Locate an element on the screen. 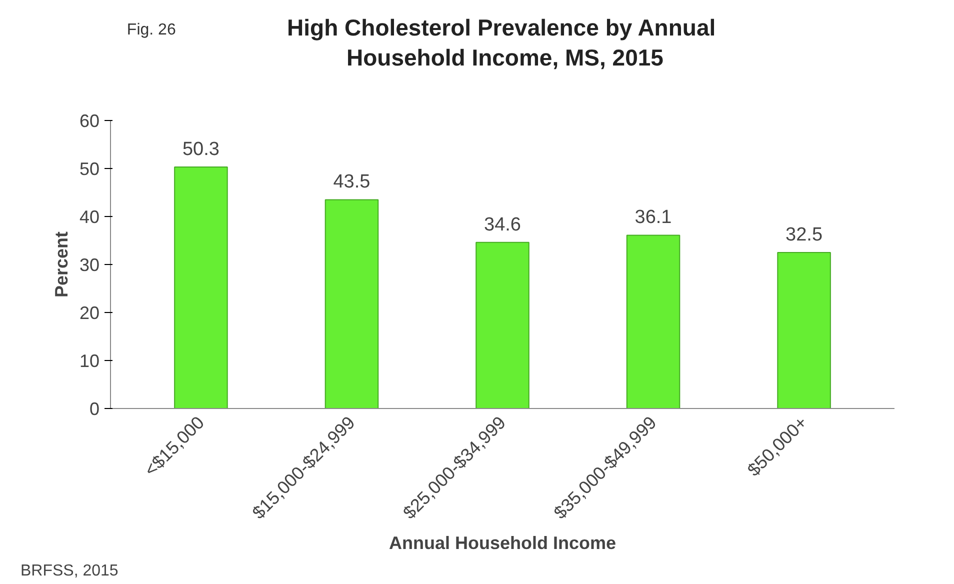 The height and width of the screenshot is (584, 954). data-label: 36.1 is located at coordinates (653, 217).